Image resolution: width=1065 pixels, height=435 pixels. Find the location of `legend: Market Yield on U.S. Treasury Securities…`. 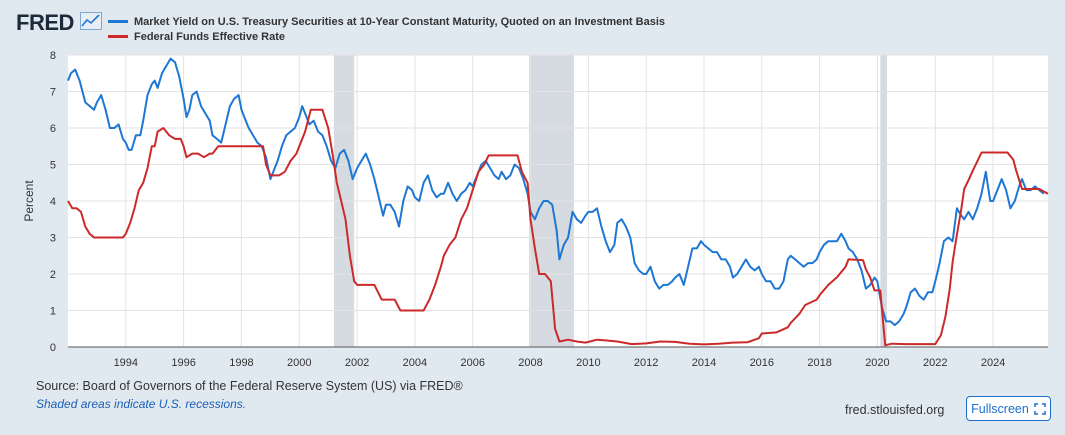

legend: Market Yield on U.S. Treasury Securities… is located at coordinates (386, 29).